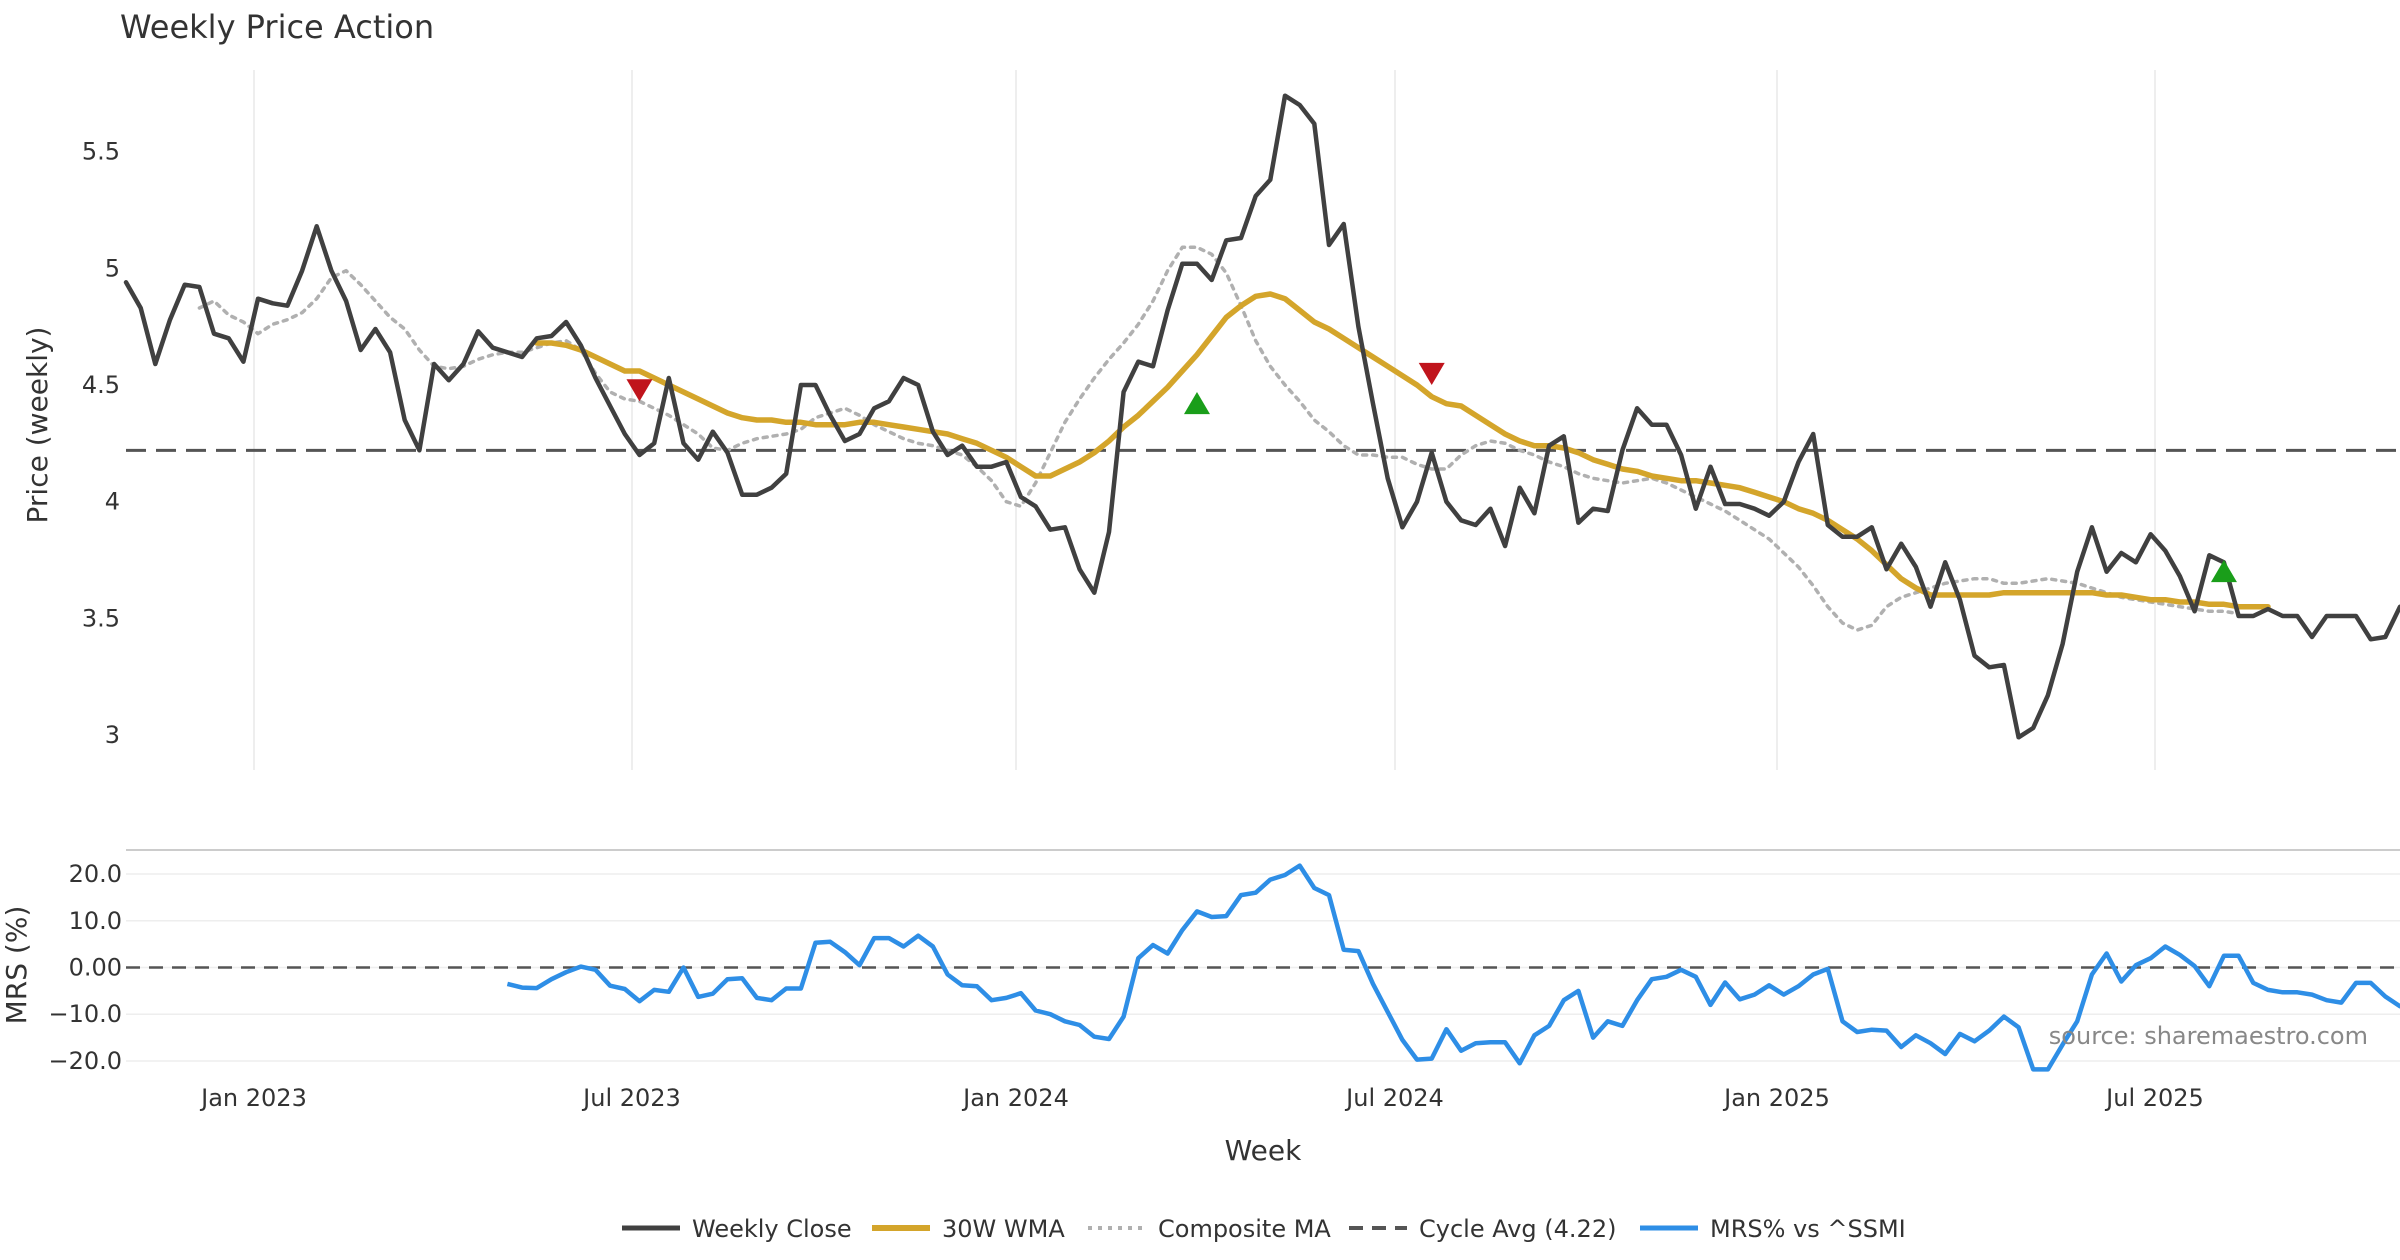 The width and height of the screenshot is (2400, 1260). I want to click on mrs-y-tick-label: −10.0, so click(85, 1014).